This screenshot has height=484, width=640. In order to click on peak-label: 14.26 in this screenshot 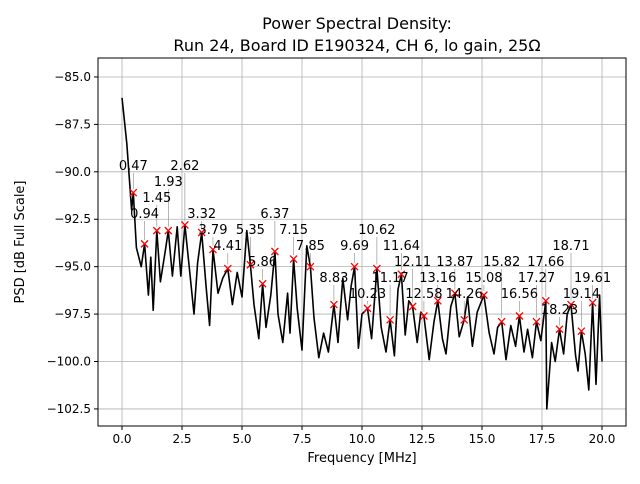, I will do `click(464, 294)`.